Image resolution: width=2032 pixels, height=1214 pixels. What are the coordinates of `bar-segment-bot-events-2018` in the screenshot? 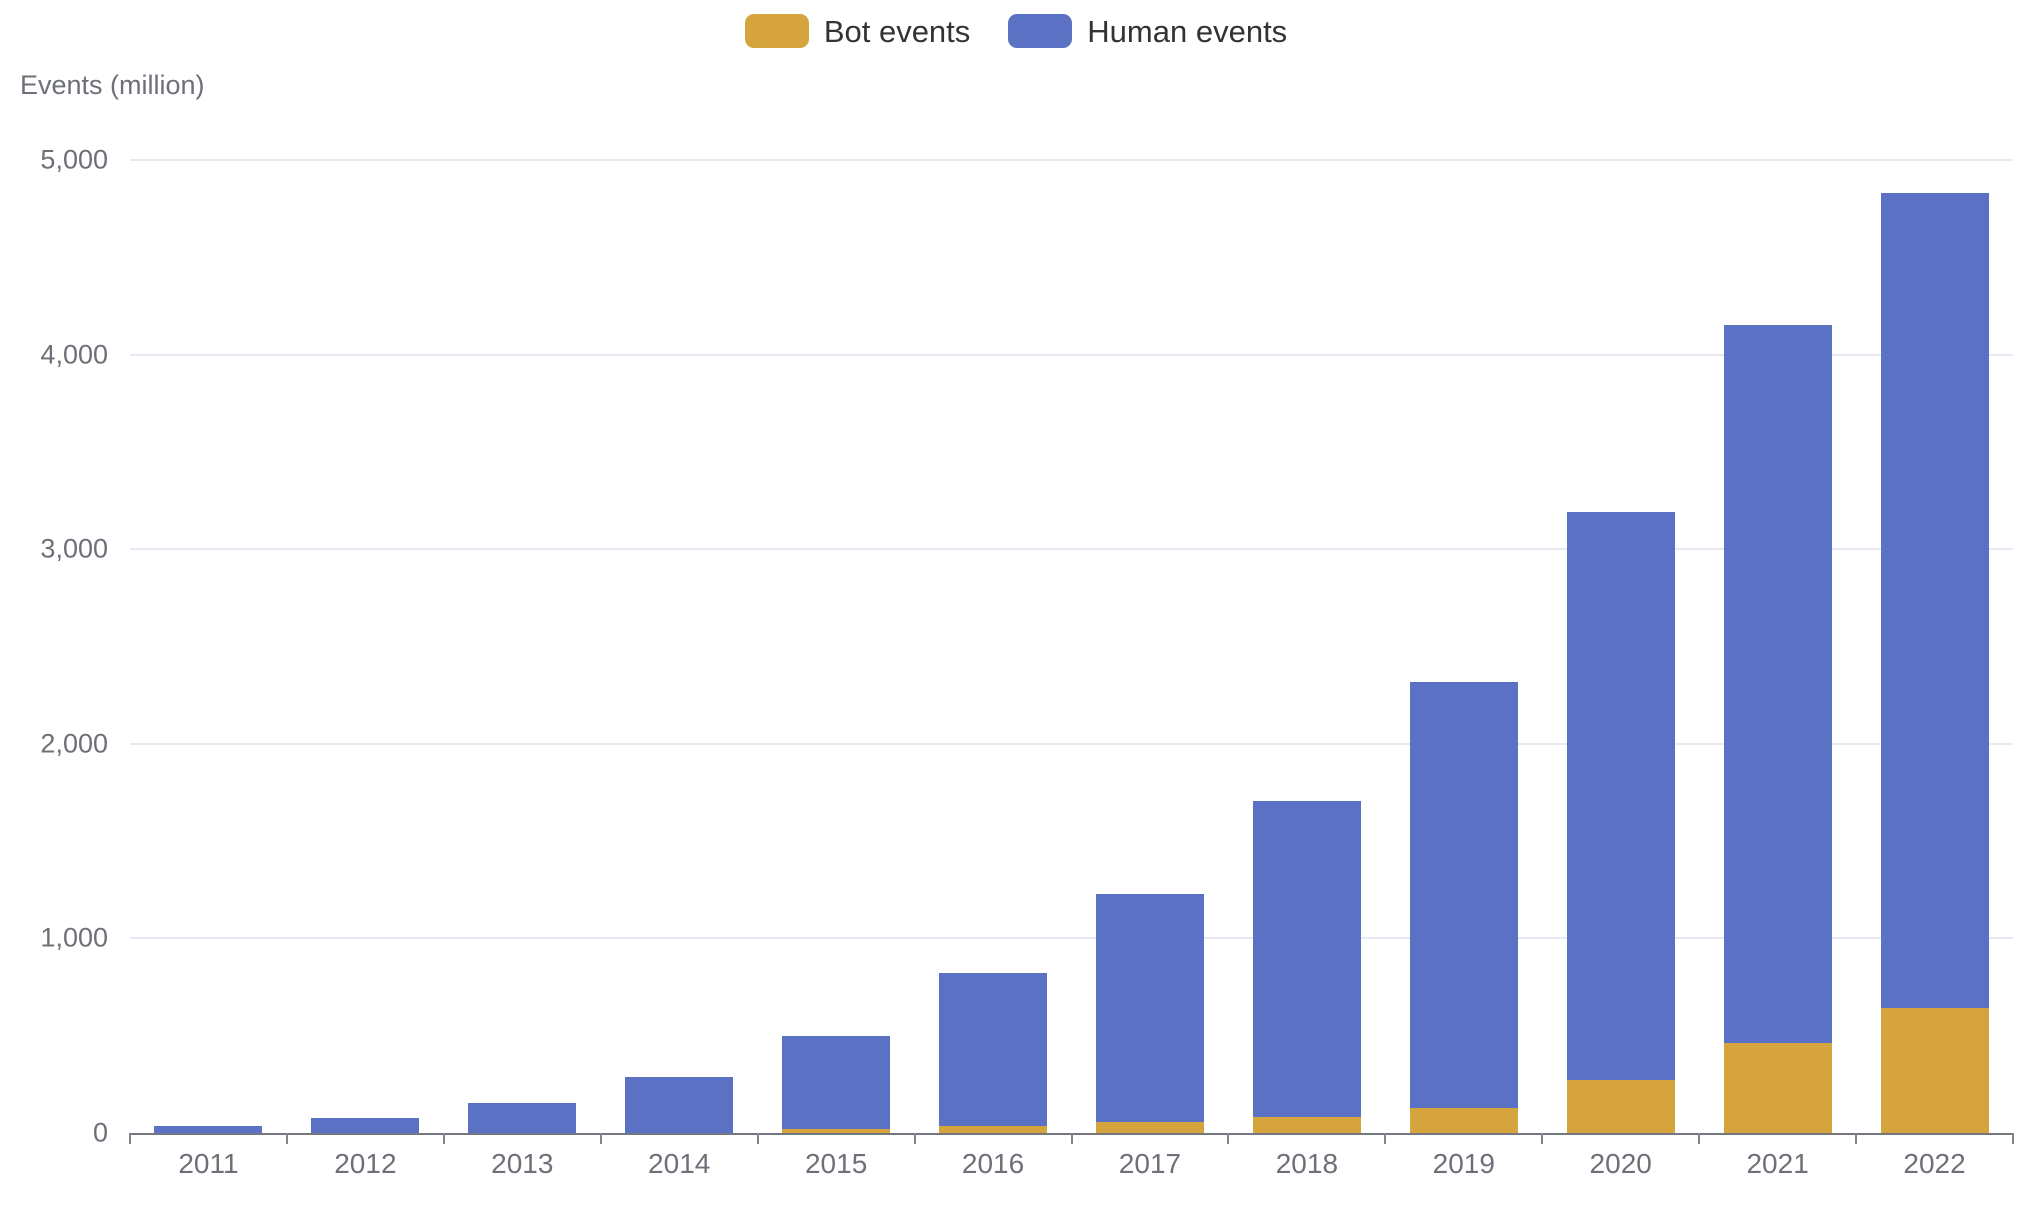 It's located at (1306, 1125).